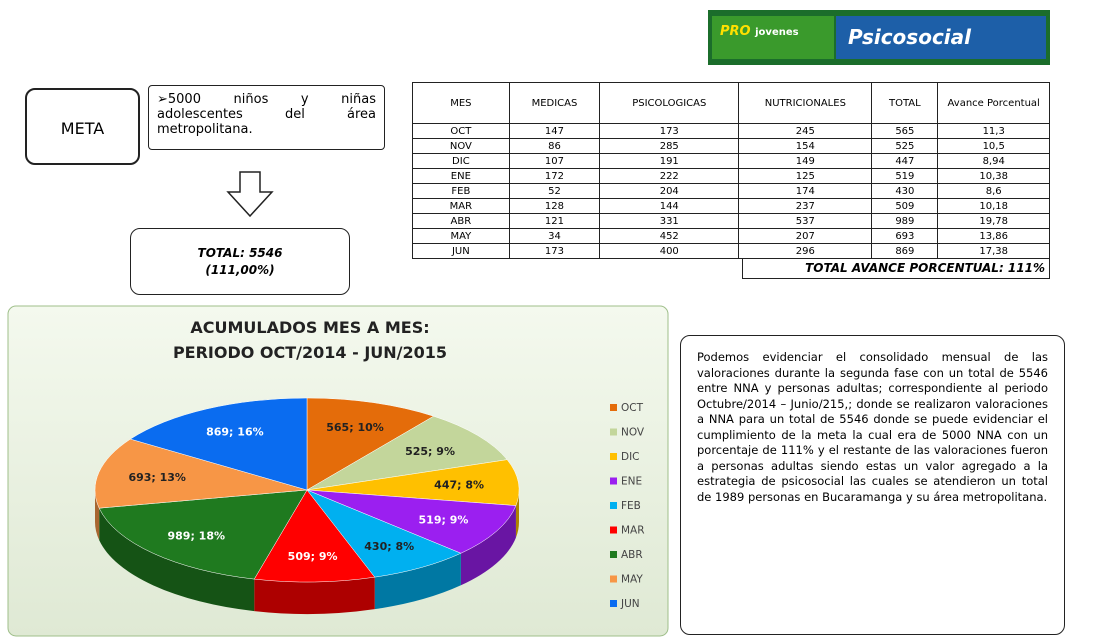 The height and width of the screenshot is (642, 1114). Describe the element at coordinates (805, 103) in the screenshot. I see `header-cell: NUTRICIONALES` at that location.